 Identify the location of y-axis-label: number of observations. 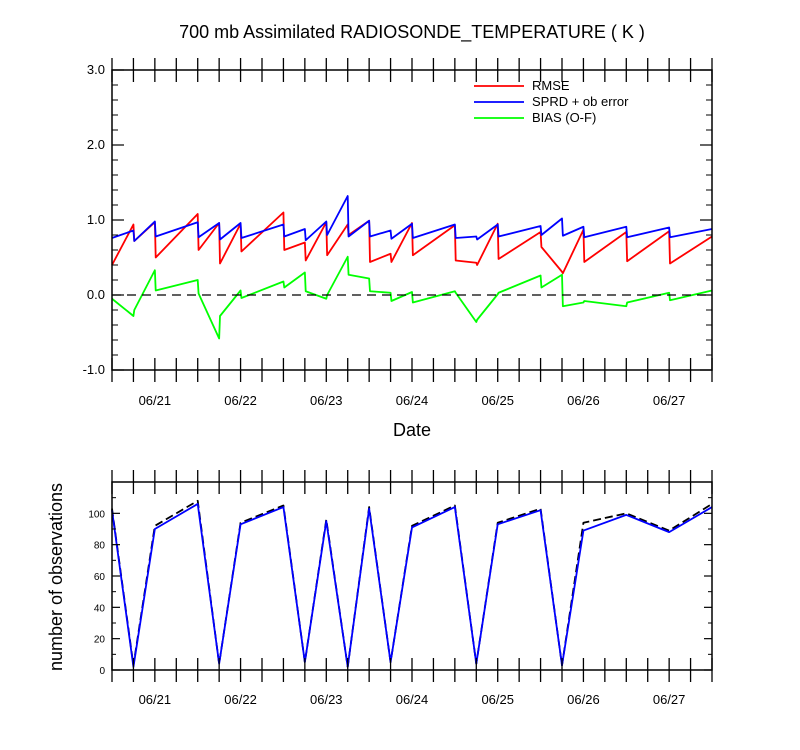
(56, 577).